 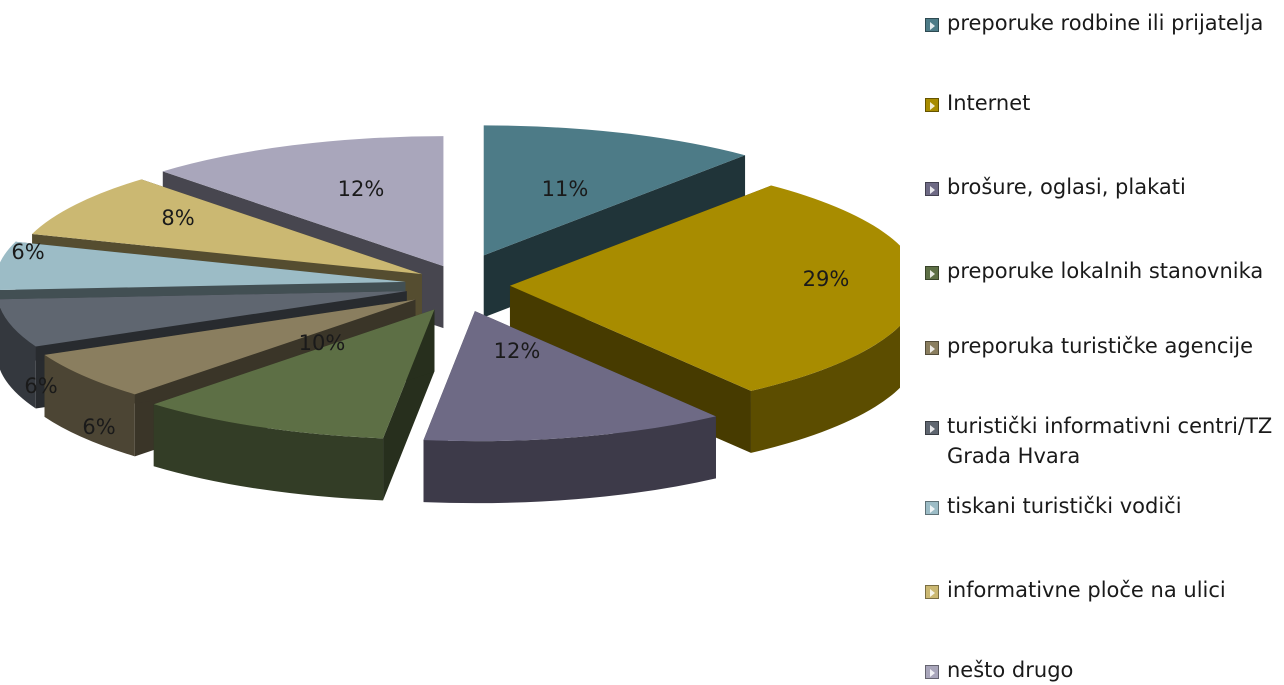 What do you see at coordinates (1102, 103) in the screenshot?
I see `legend-item: Internet` at bounding box center [1102, 103].